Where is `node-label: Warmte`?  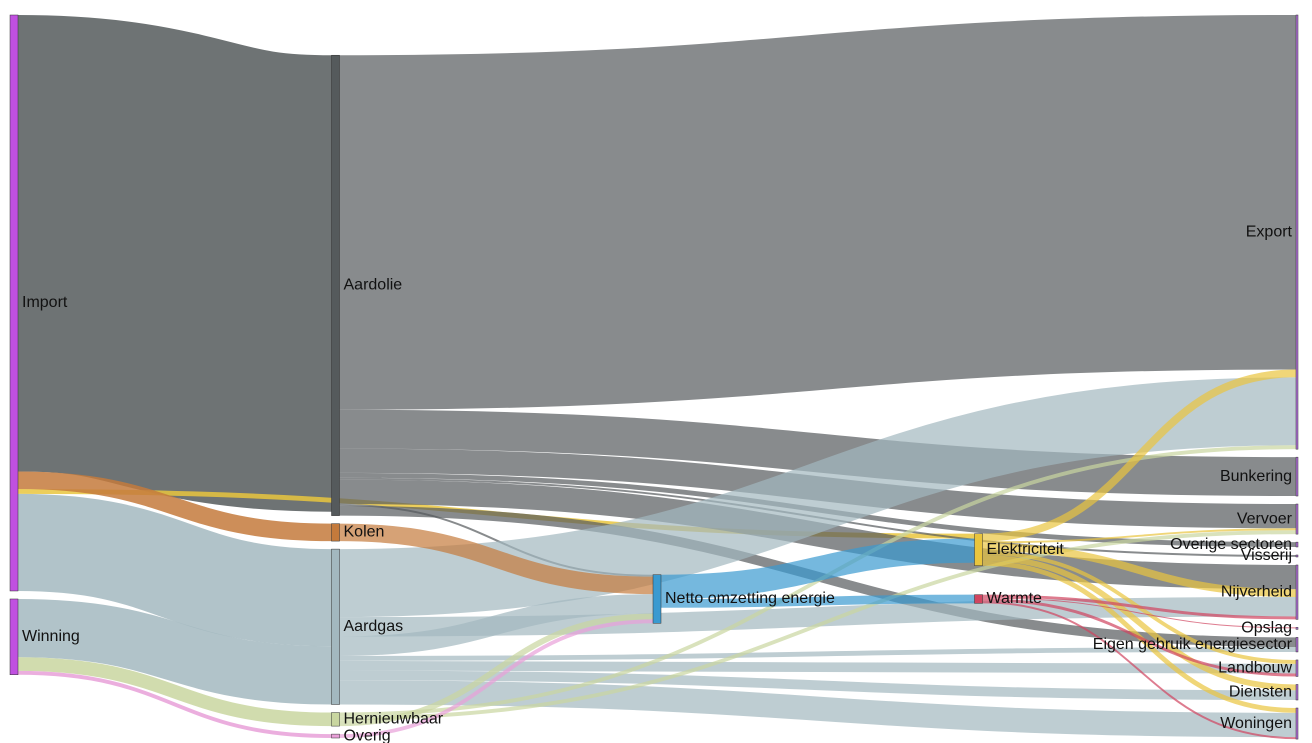
node-label: Warmte is located at coordinates (1015, 598).